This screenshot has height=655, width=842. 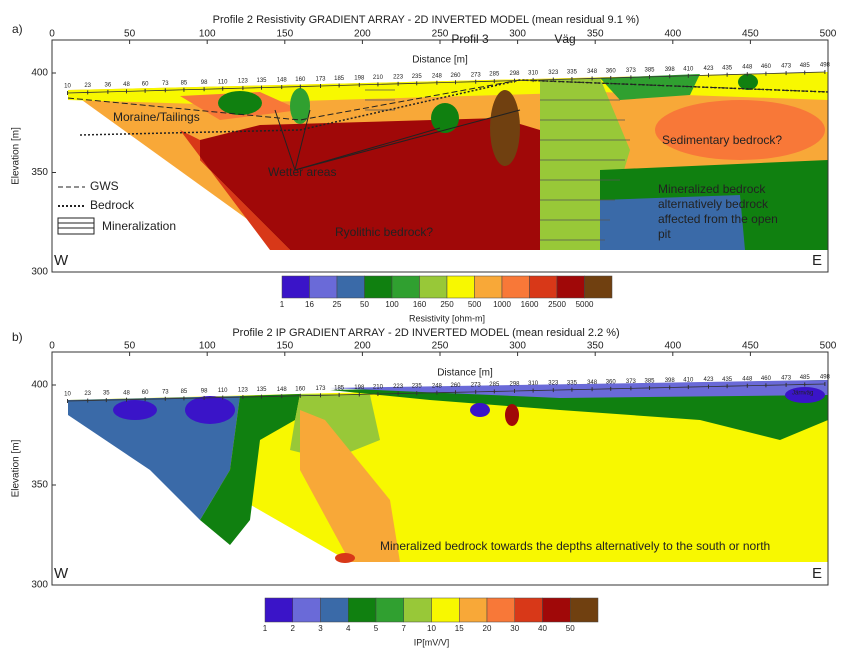 What do you see at coordinates (713, 204) in the screenshot?
I see `note-line: alternatively bedrock` at bounding box center [713, 204].